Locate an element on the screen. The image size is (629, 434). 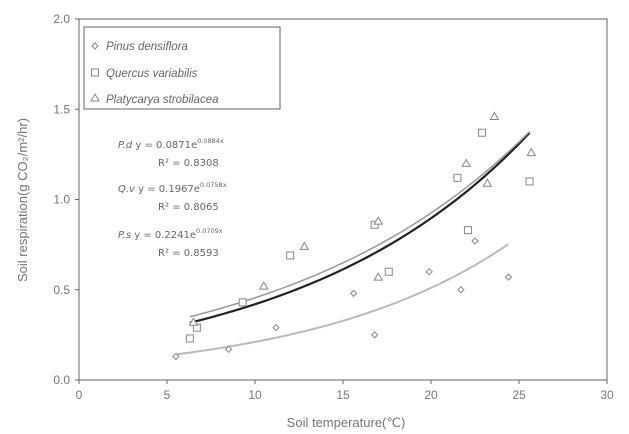
y-tick-label: 0.5 is located at coordinates (61, 290).